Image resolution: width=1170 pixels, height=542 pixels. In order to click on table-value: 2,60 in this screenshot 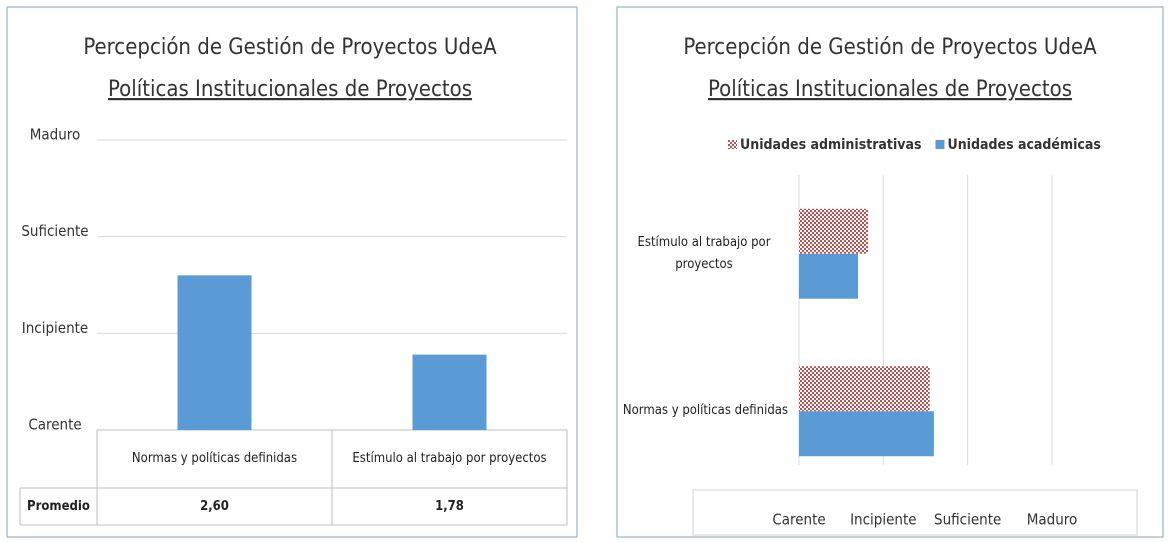, I will do `click(214, 506)`.